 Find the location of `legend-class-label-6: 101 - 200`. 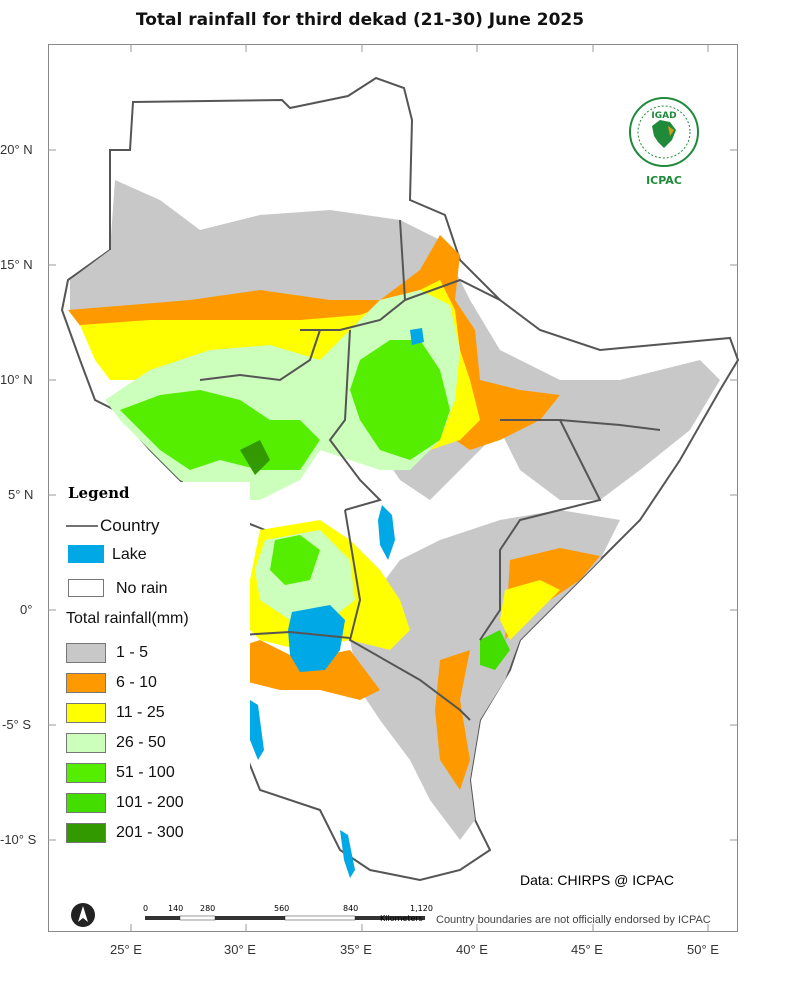

legend-class-label-6: 101 - 200 is located at coordinates (150, 802).